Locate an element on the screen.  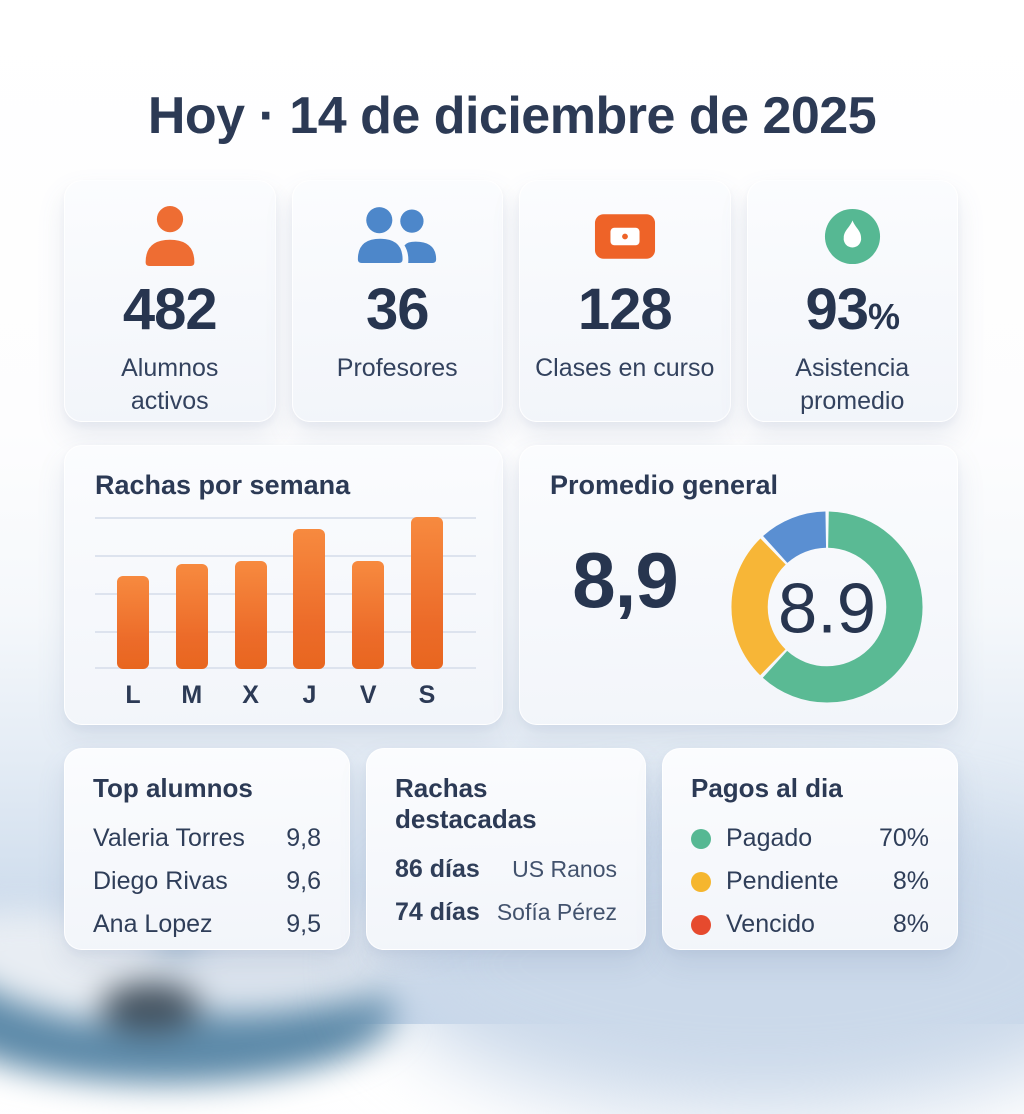
student-name: Ana Lopez is located at coordinates (153, 924).